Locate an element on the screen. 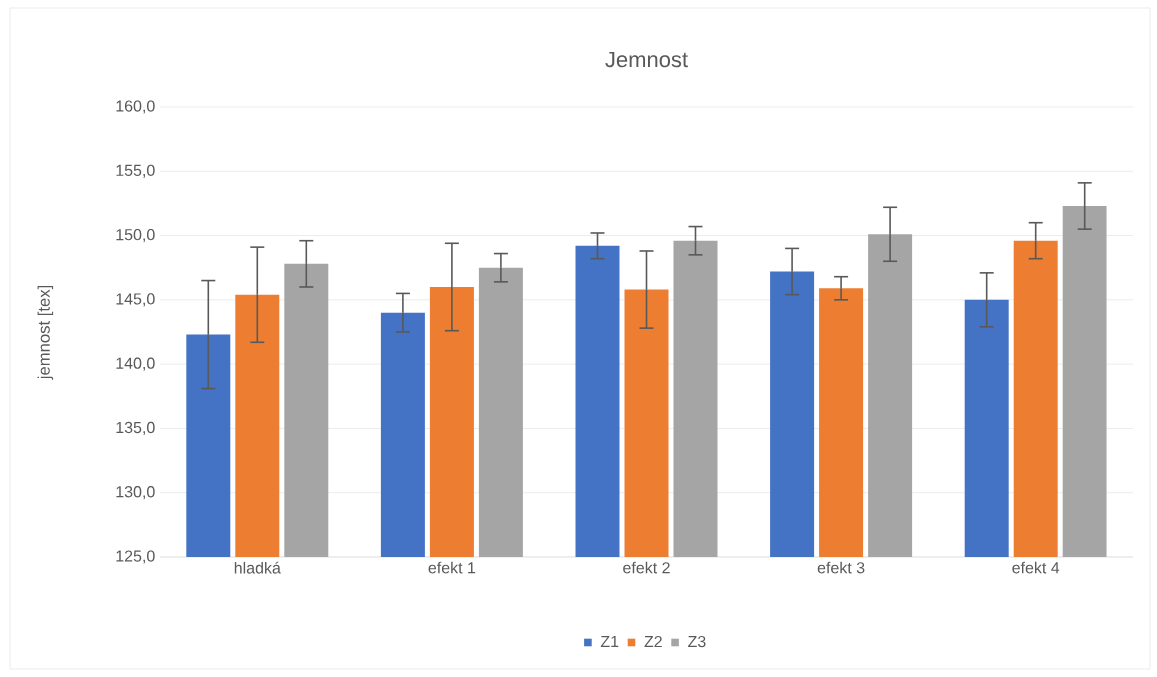  y-tick-label: 130,0 is located at coordinates (135, 493).